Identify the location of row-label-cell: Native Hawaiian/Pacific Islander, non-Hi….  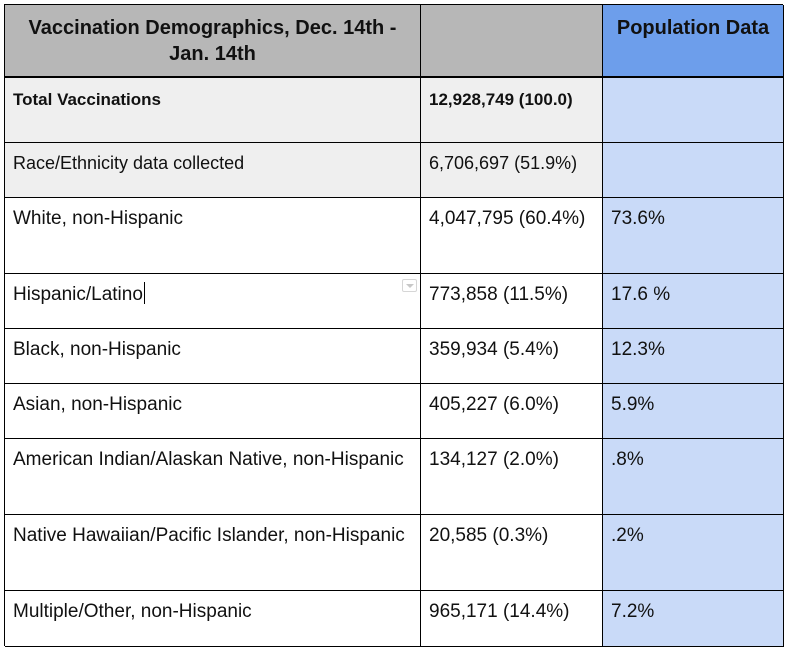
(213, 553).